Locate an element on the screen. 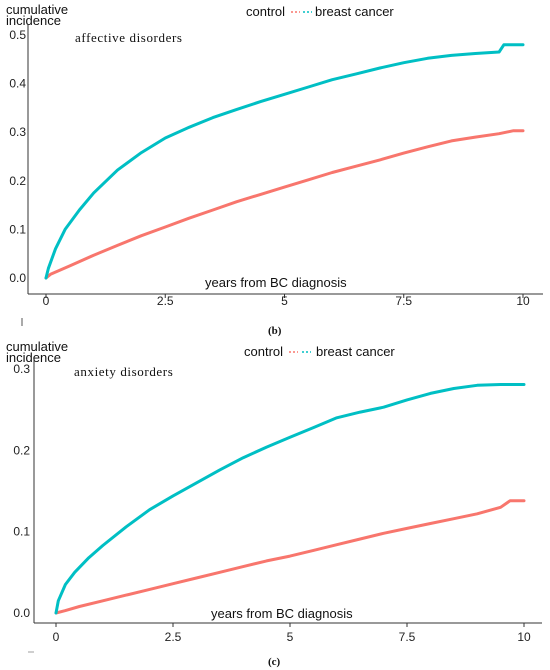  panel-caption: (b) is located at coordinates (275, 331).